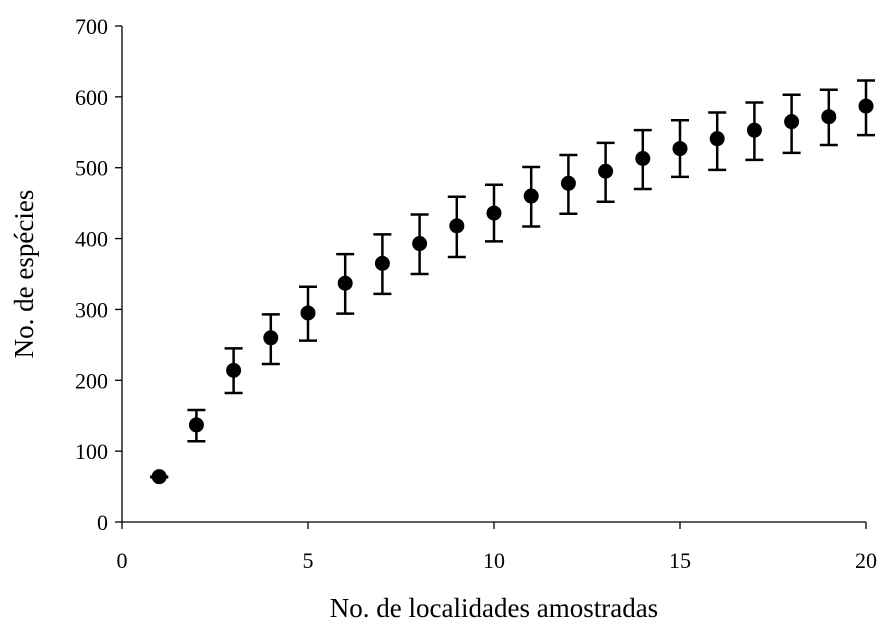 The width and height of the screenshot is (884, 632). Describe the element at coordinates (91, 26) in the screenshot. I see `y-tick-label: 700` at that location.